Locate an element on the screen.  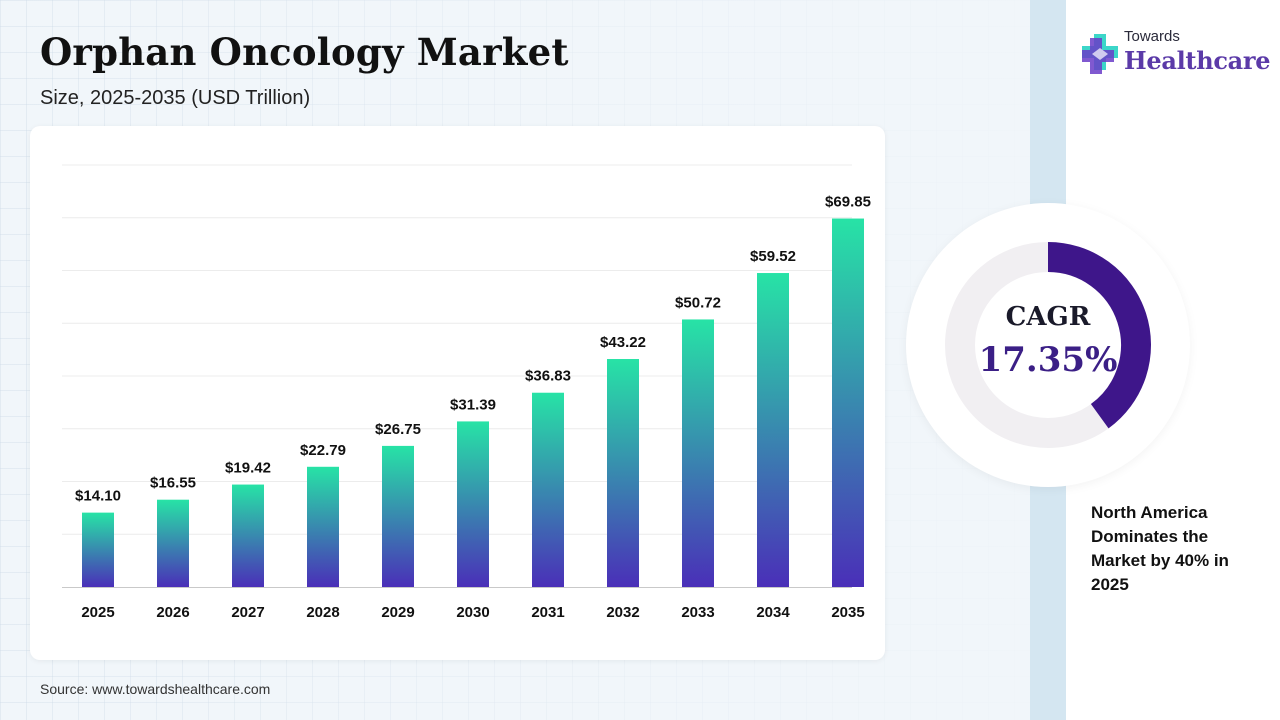
source-note: Source: www.towardshealthcare.com is located at coordinates (155, 689).